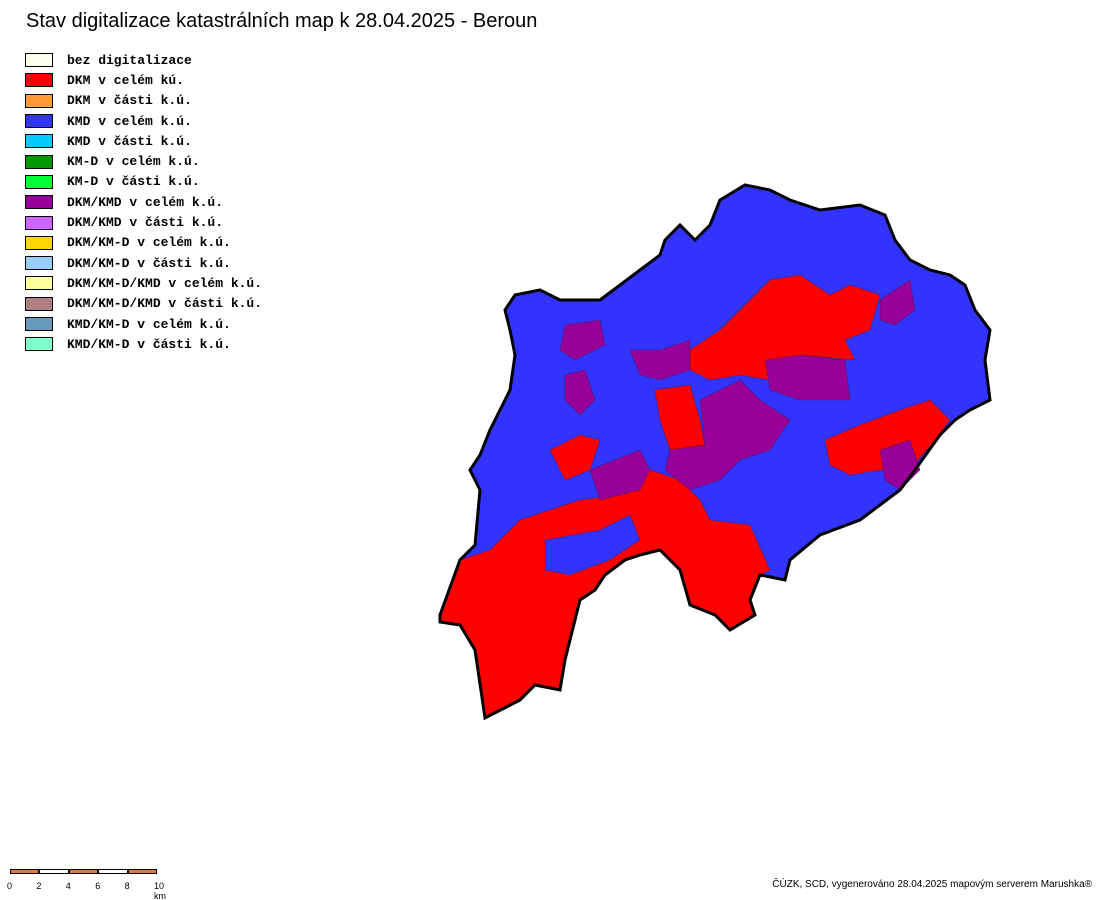 This screenshot has height=900, width=1100. What do you see at coordinates (39, 886) in the screenshot?
I see `scale-label: 2` at bounding box center [39, 886].